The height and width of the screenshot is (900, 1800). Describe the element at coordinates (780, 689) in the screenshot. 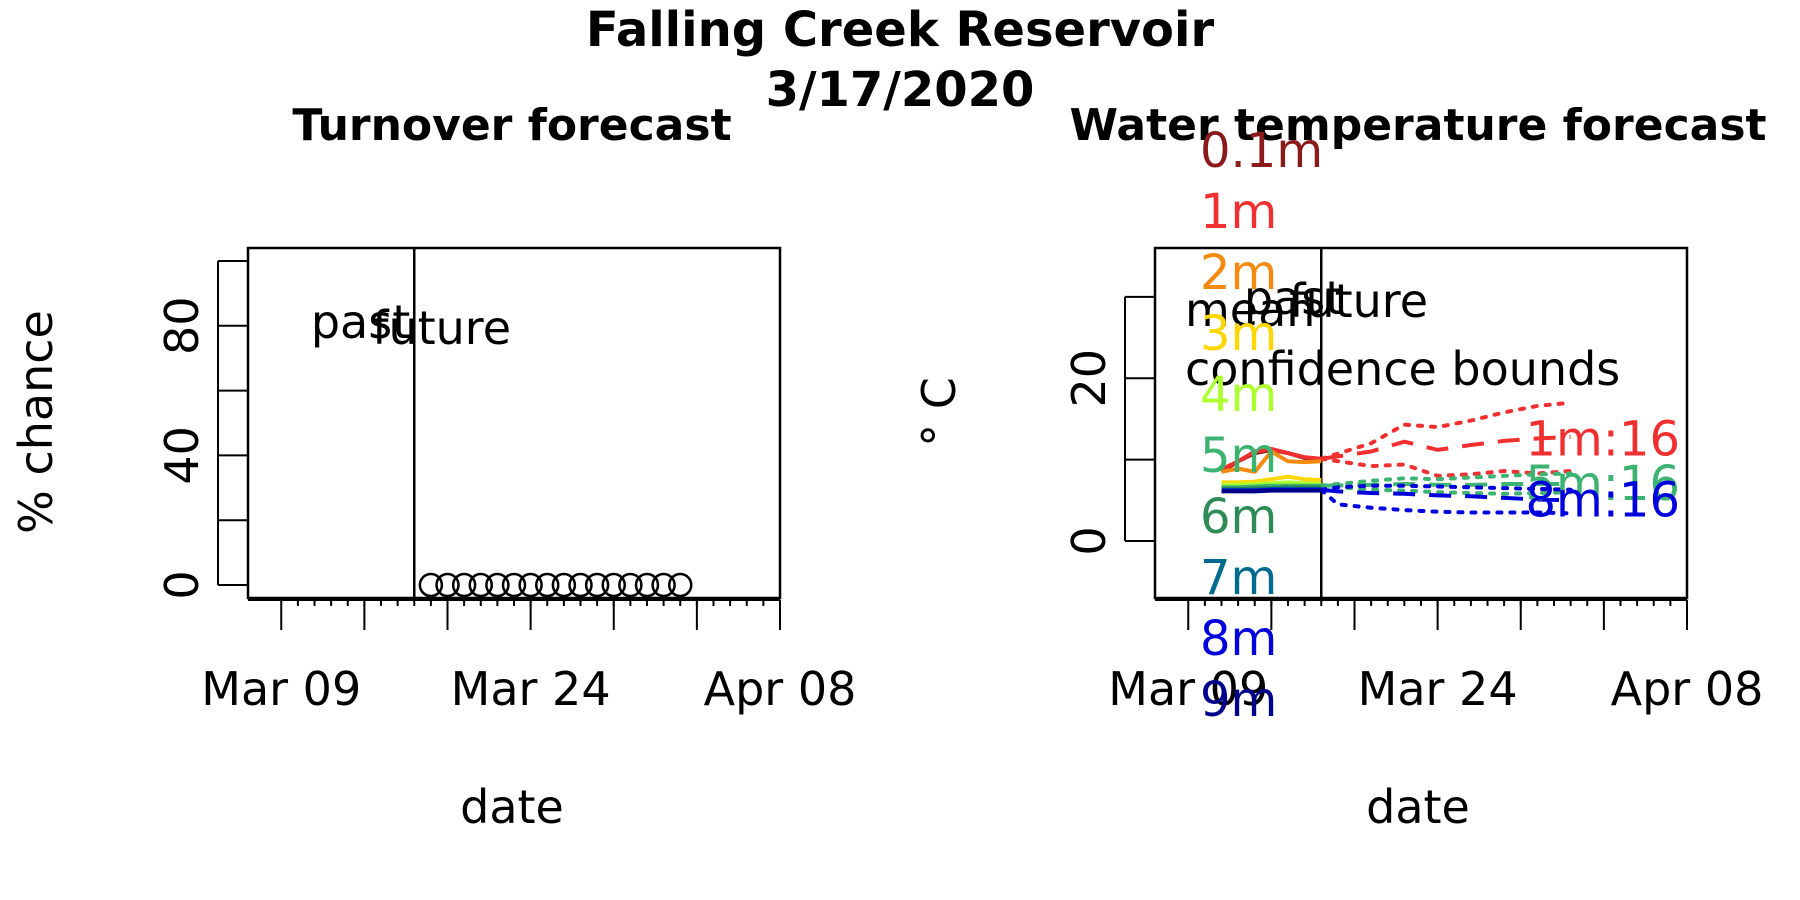

I see `turnover-x-tick-label: Apr 08` at that location.